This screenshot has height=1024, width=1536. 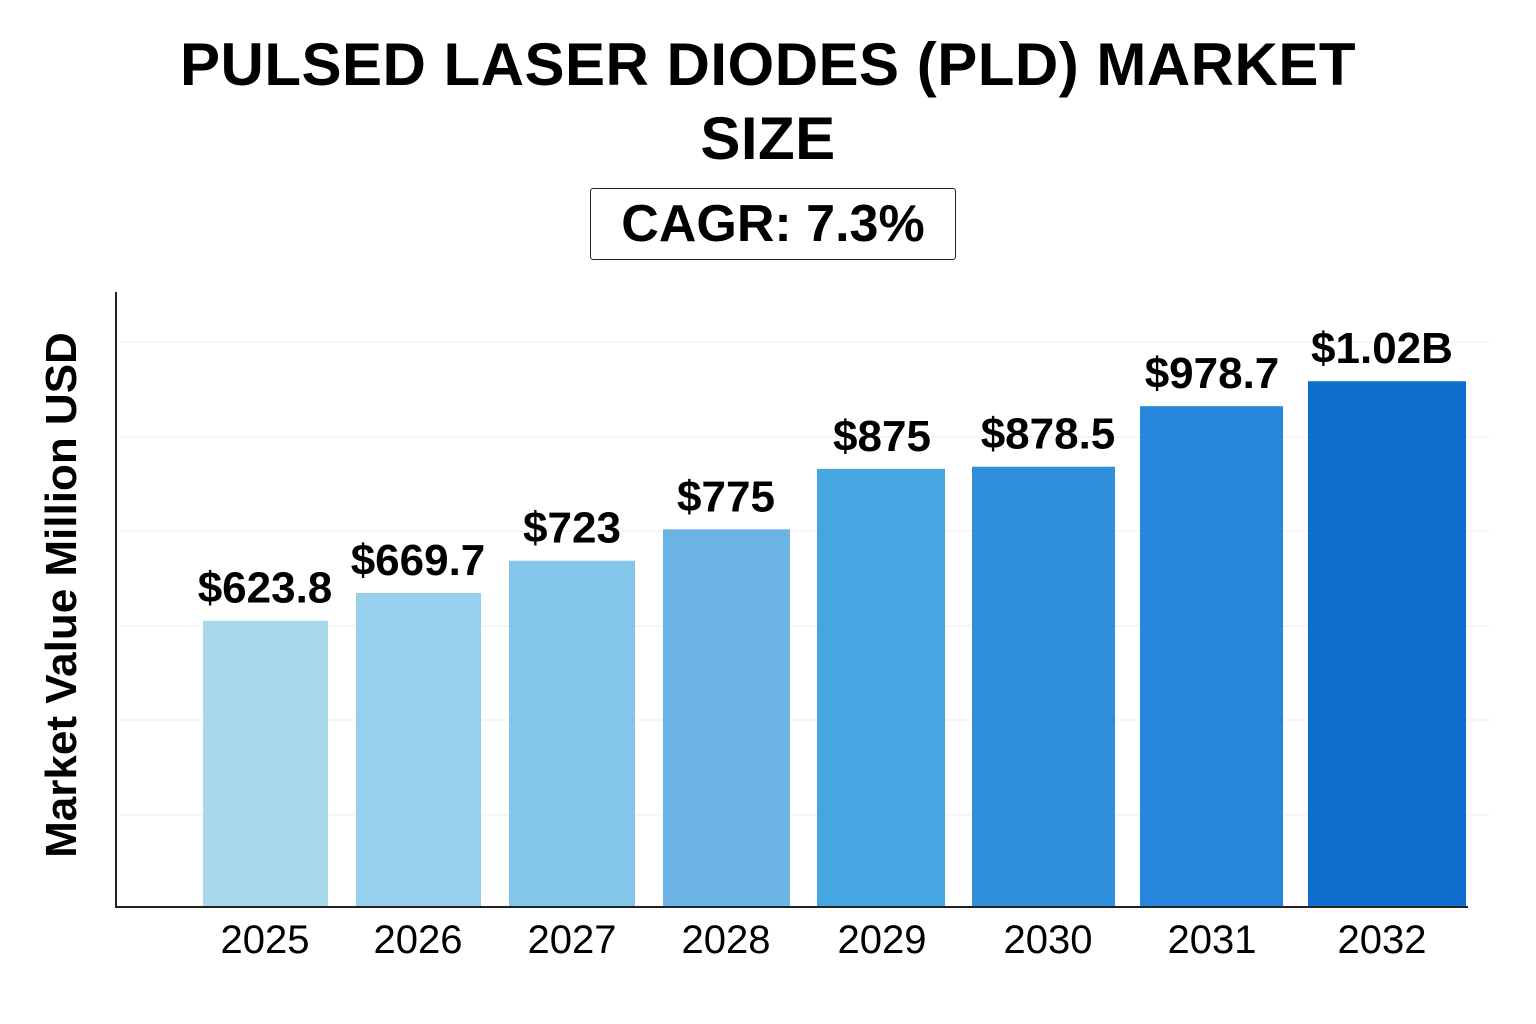 What do you see at coordinates (1382, 348) in the screenshot?
I see `data-label-2032: $1.02B` at bounding box center [1382, 348].